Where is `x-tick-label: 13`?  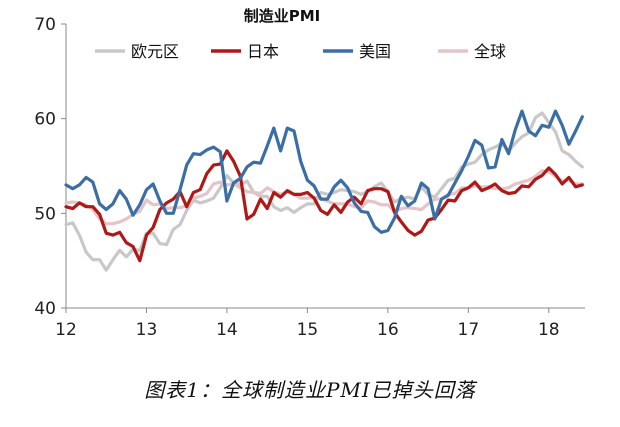
x-tick-label: 13 is located at coordinates (147, 330).